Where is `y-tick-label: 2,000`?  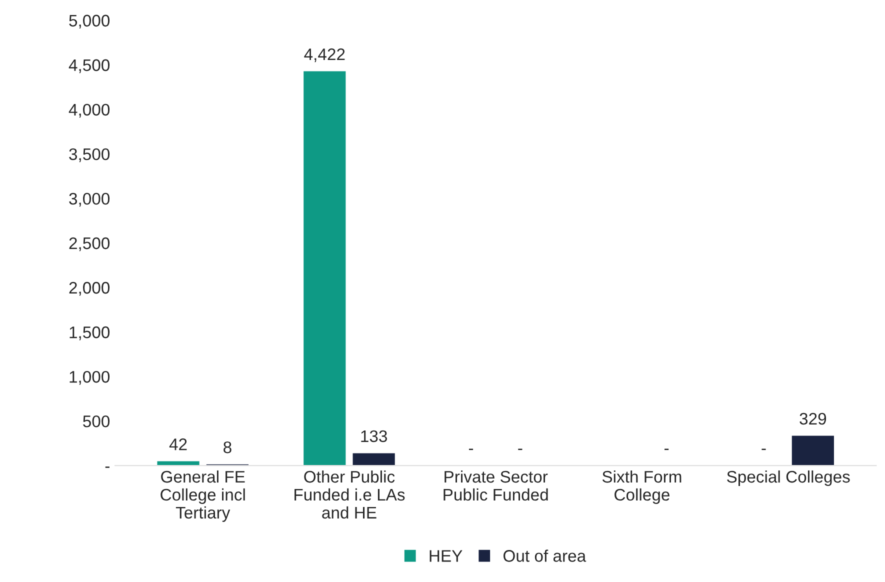 y-tick-label: 2,000 is located at coordinates (89, 289).